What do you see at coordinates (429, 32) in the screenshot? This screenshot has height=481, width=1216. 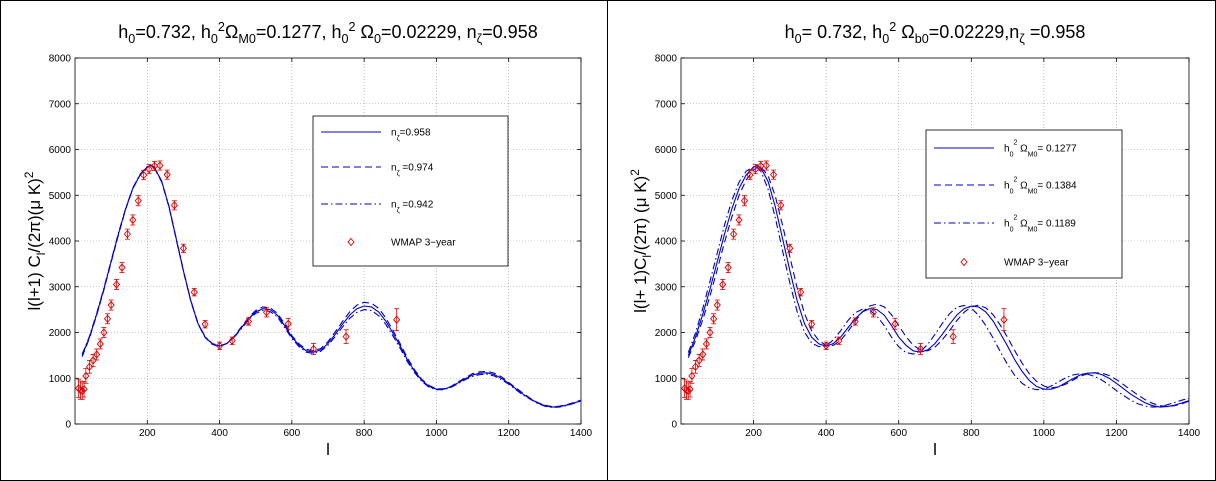 I see `chart-title-part: =0.02229, n` at bounding box center [429, 32].